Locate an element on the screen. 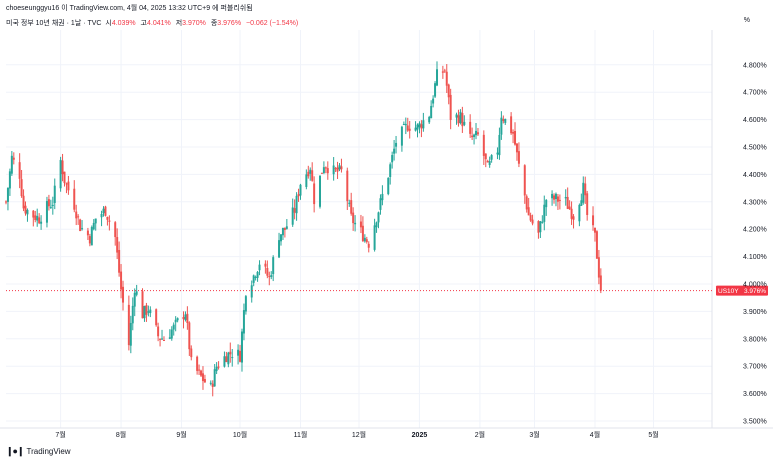 The height and width of the screenshot is (461, 773). x-tick-label: 11월 is located at coordinates (301, 434).